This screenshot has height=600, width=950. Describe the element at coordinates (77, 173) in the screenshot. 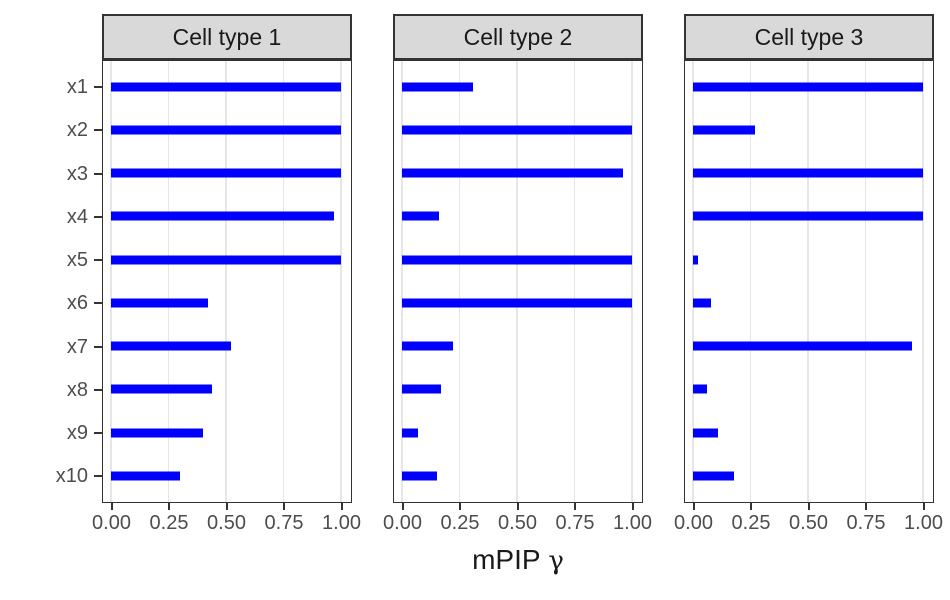

I see `y-tick-label-x3: x3` at that location.